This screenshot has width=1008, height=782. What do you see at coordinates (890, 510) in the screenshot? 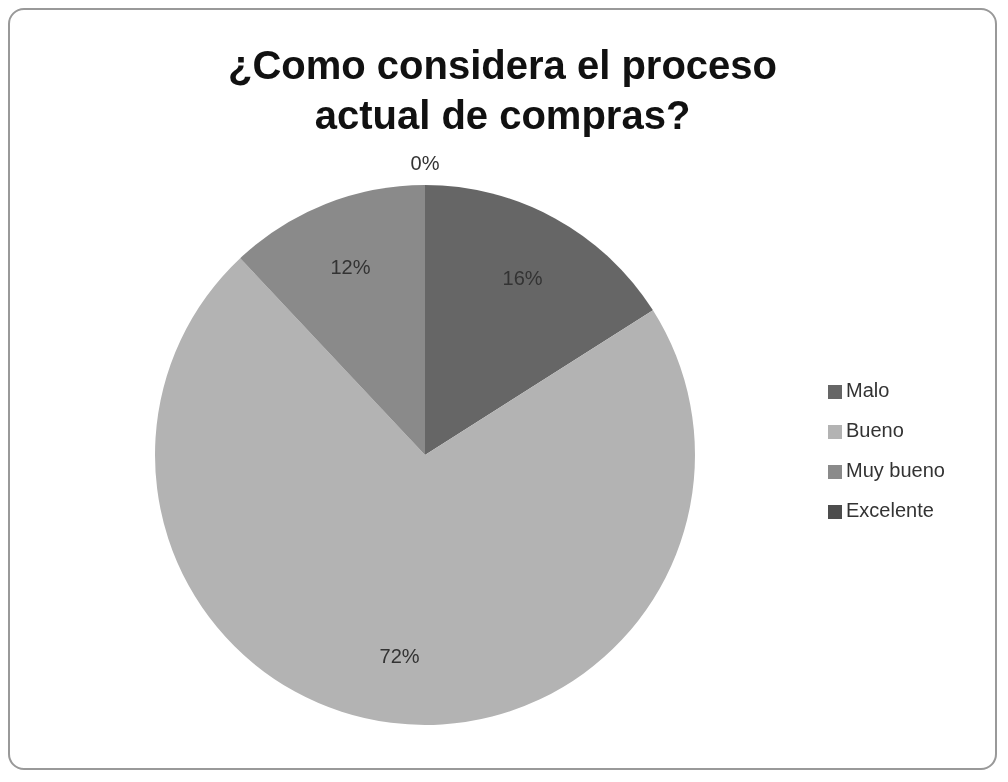
I see `legend-label: Excelente` at bounding box center [890, 510].